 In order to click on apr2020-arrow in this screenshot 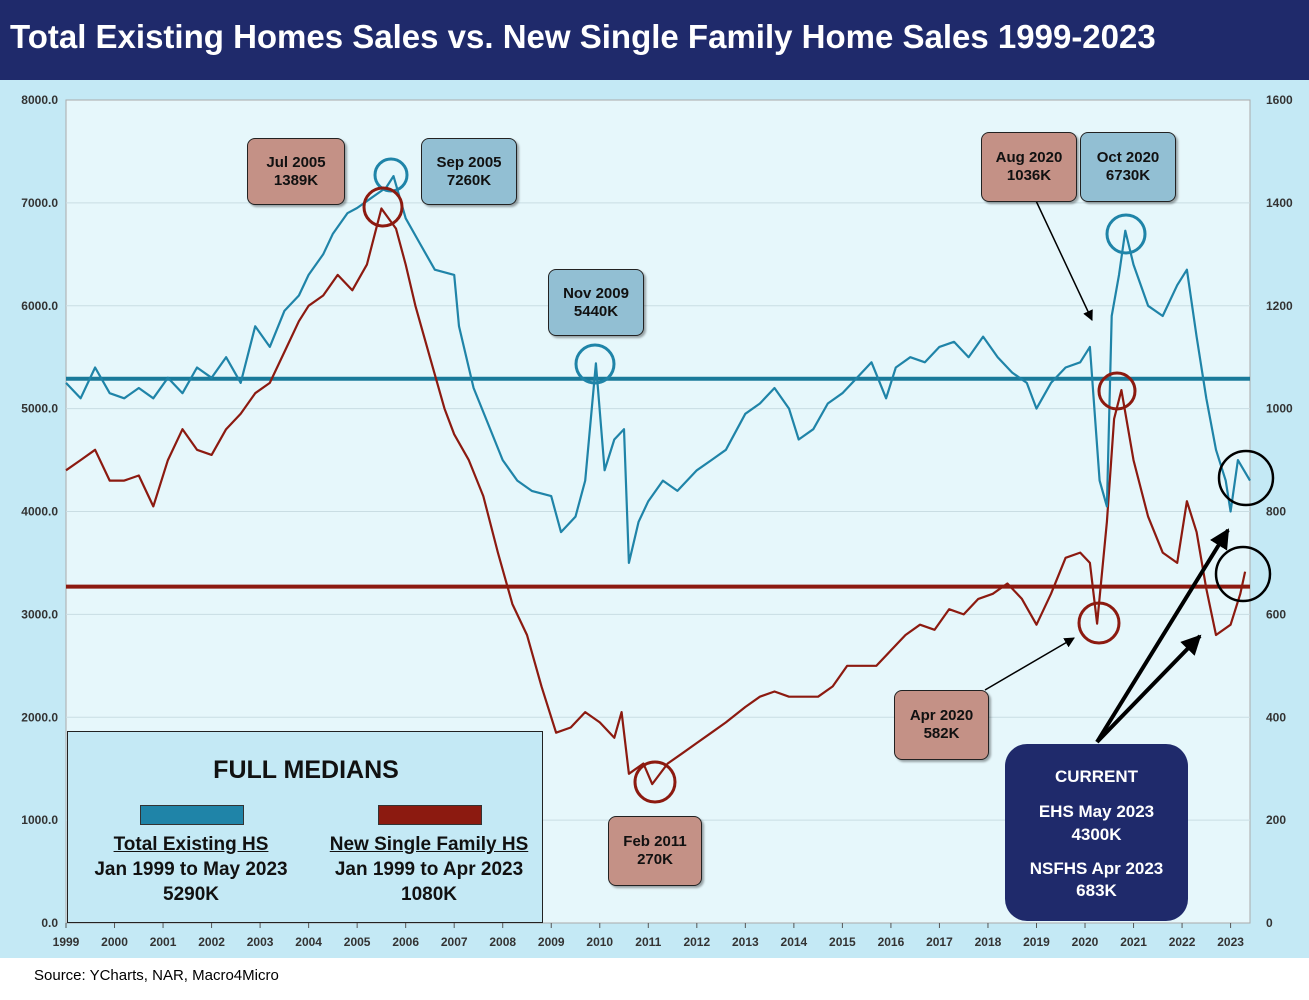, I will do `click(1029, 664)`.